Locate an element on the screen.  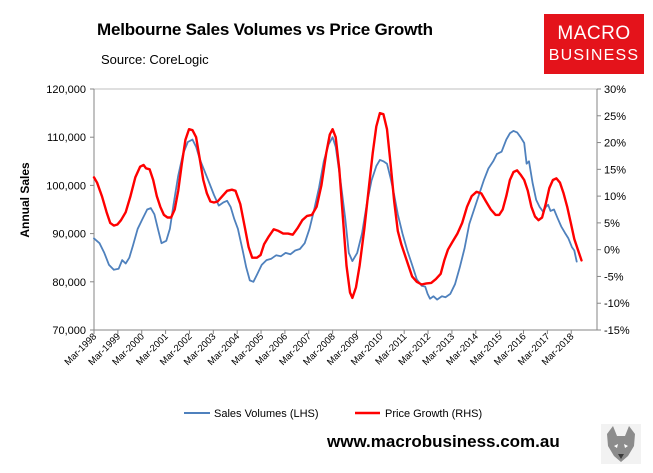
right-y-tick-label: -15% is located at coordinates (617, 331).